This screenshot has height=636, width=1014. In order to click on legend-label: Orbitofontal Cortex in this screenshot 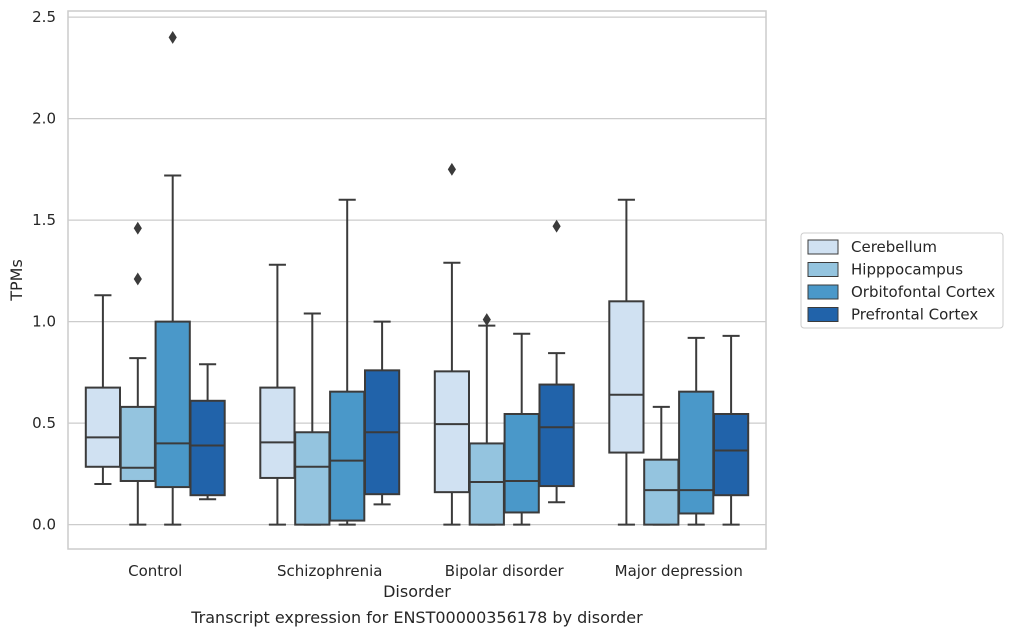, I will do `click(923, 292)`.